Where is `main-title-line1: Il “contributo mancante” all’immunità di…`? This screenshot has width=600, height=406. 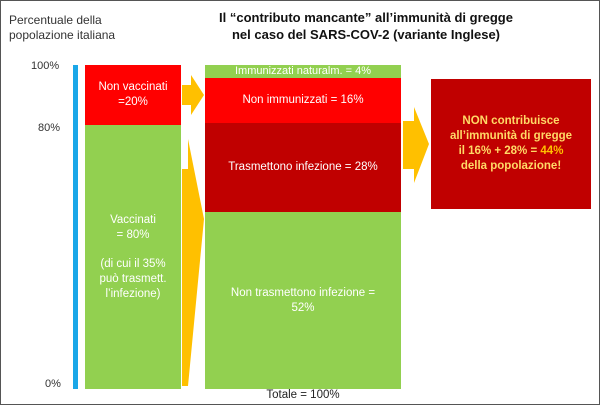 main-title-line1: Il “contributo mancante” all’immunità di… is located at coordinates (366, 17).